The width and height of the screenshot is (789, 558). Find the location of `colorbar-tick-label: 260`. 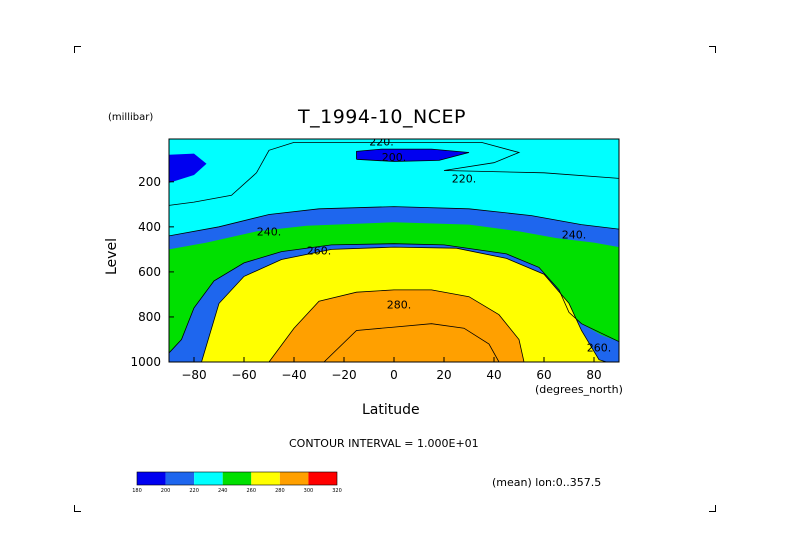

colorbar-tick-label: 260 is located at coordinates (252, 491).